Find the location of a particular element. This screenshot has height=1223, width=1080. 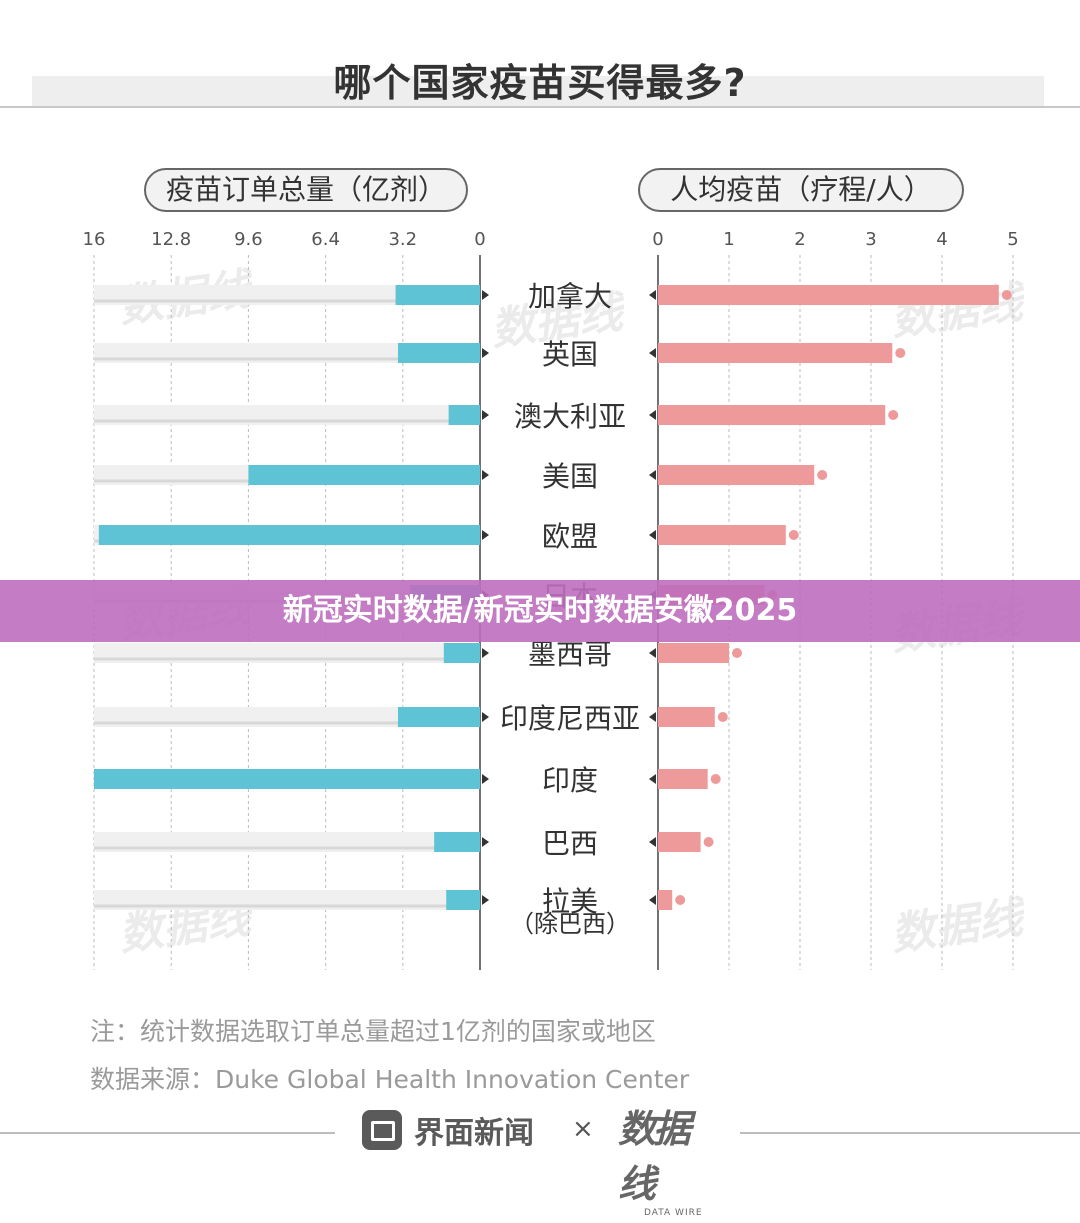

category-label: 美国 is located at coordinates (570, 476).